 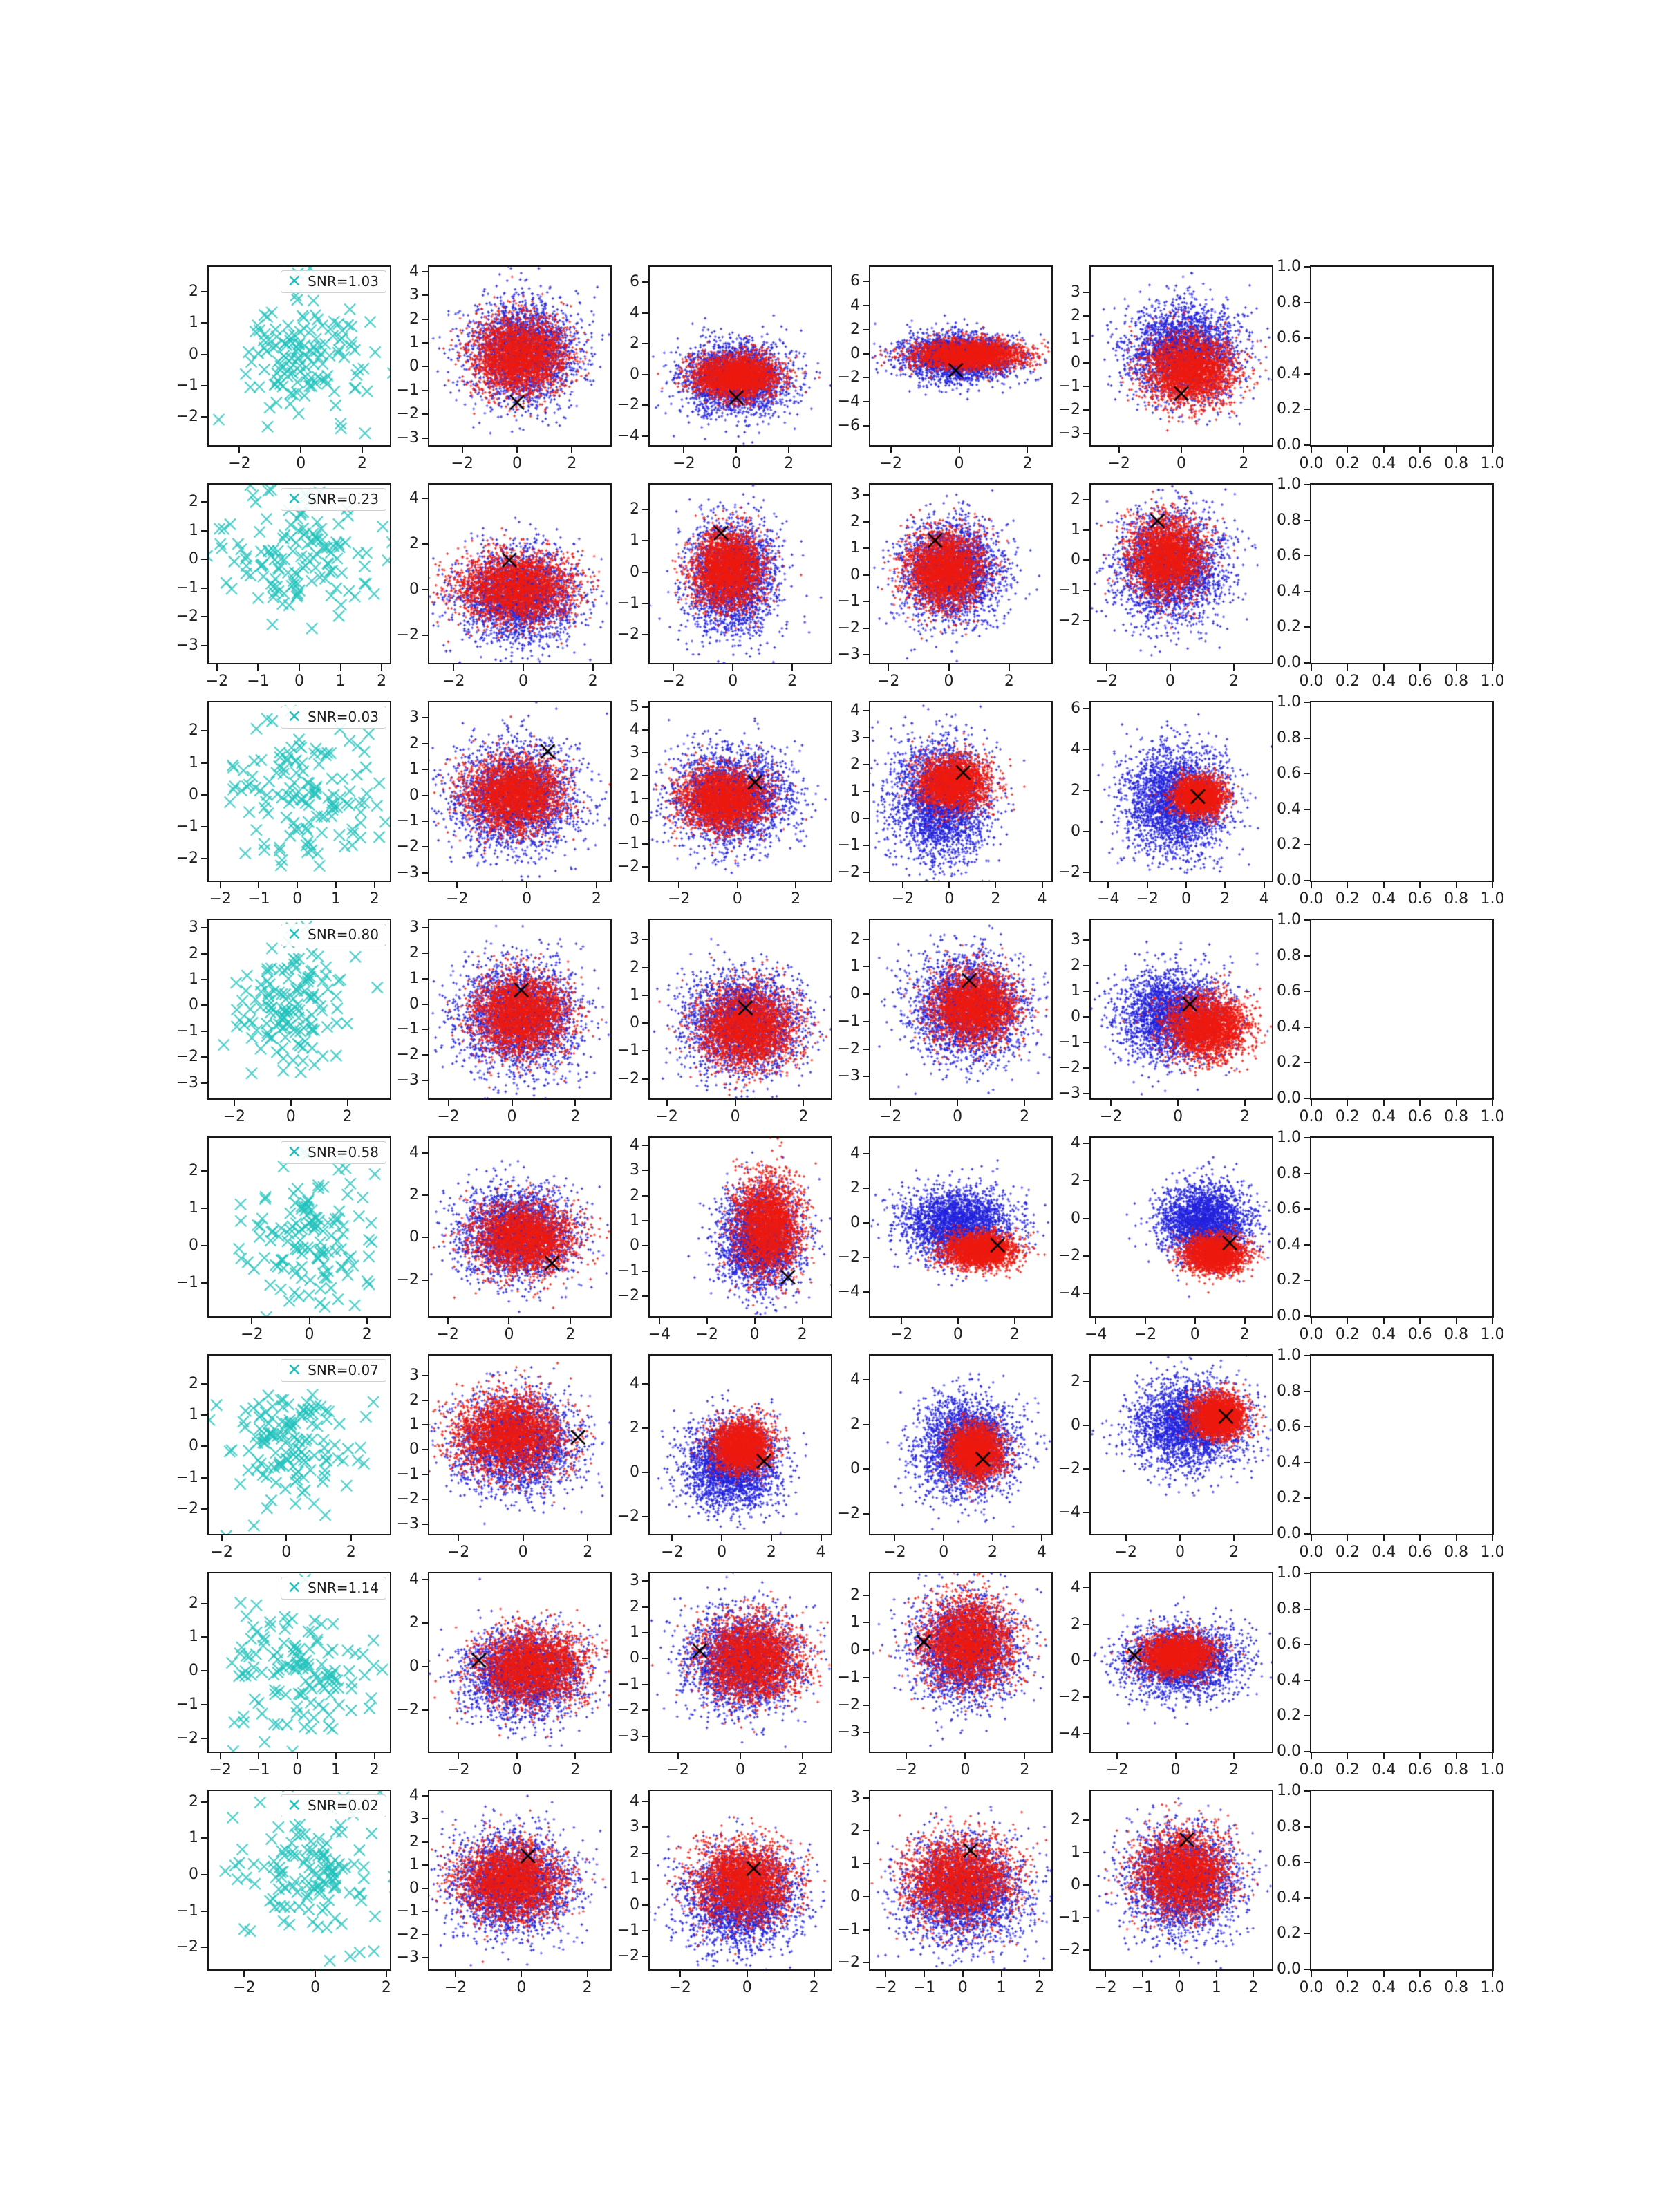 What do you see at coordinates (1075, 339) in the screenshot?
I see `y-tick-label: 1` at bounding box center [1075, 339].